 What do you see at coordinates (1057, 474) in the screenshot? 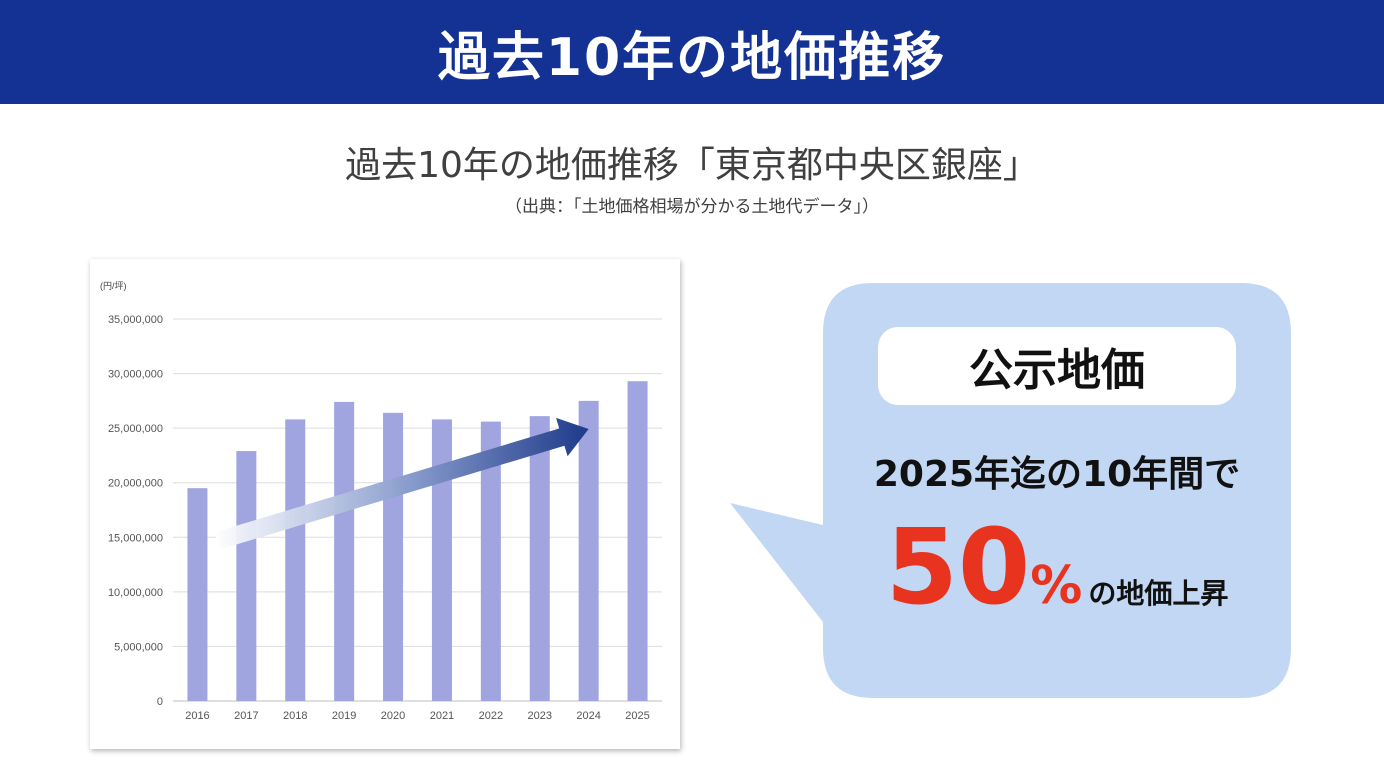
I see `period-text: 2025年迄の10年間で` at bounding box center [1057, 474].